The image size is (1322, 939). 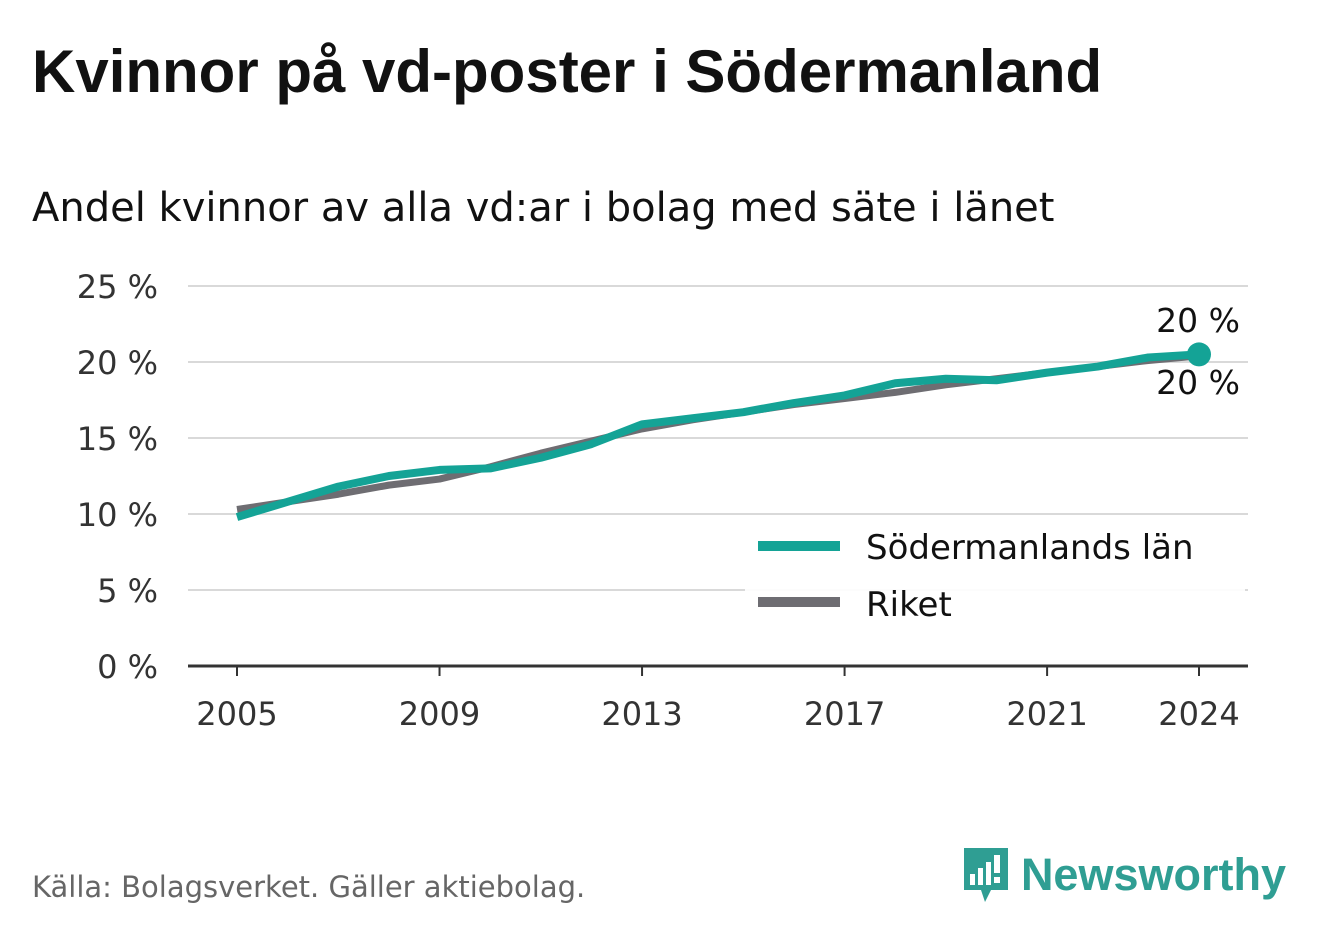 I want to click on x-tick-label: 2021, so click(x=1046, y=714).